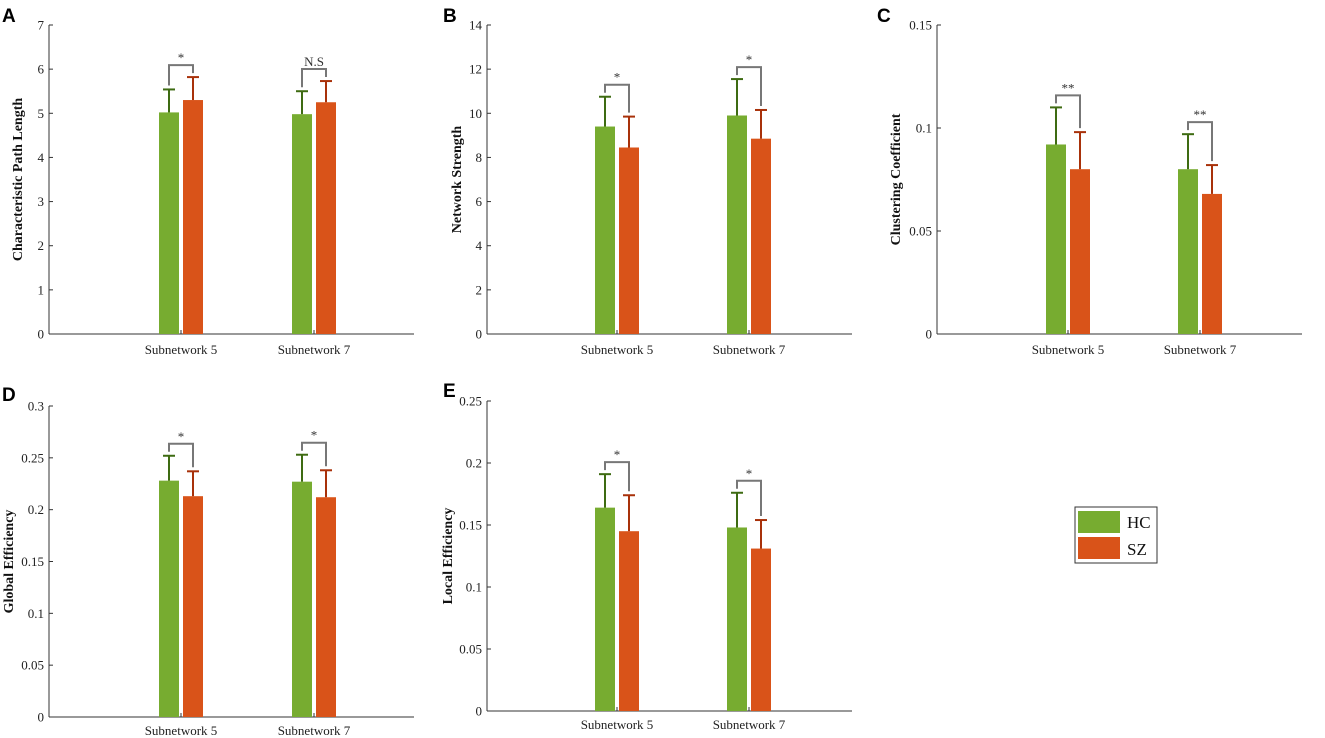  I want to click on y-tick-label: 1, so click(41, 289).